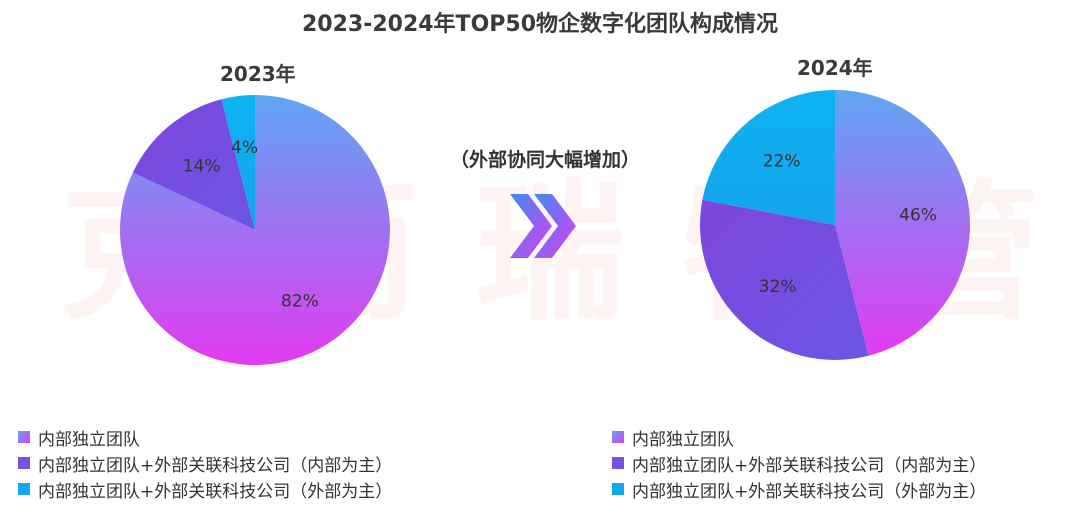  What do you see at coordinates (544, 160) in the screenshot?
I see `middle-note: （外部协同大幅增加）` at bounding box center [544, 160].